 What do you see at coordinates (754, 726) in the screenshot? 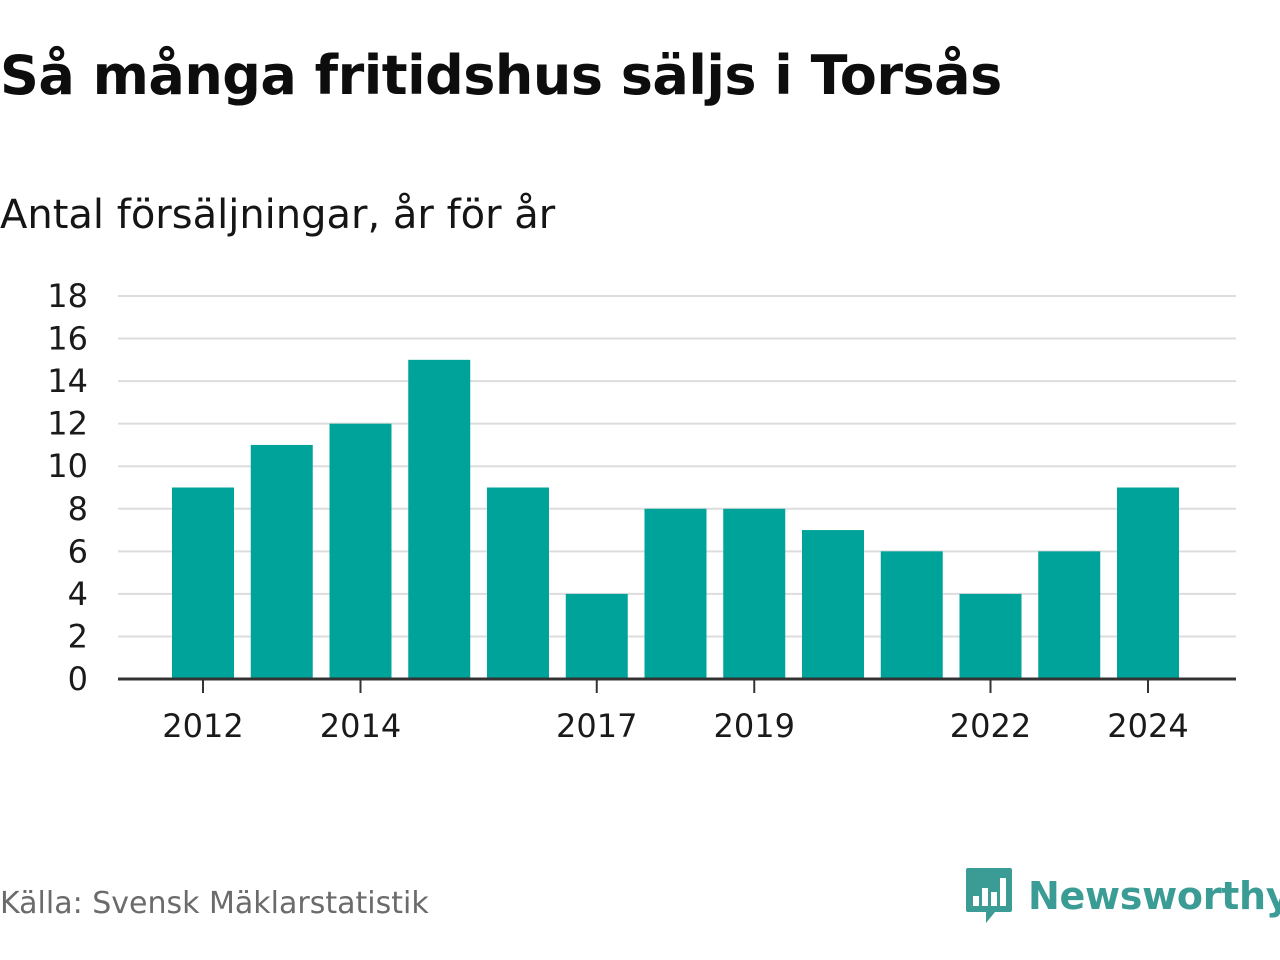
I see `x-tick-label: 2019` at bounding box center [754, 726].